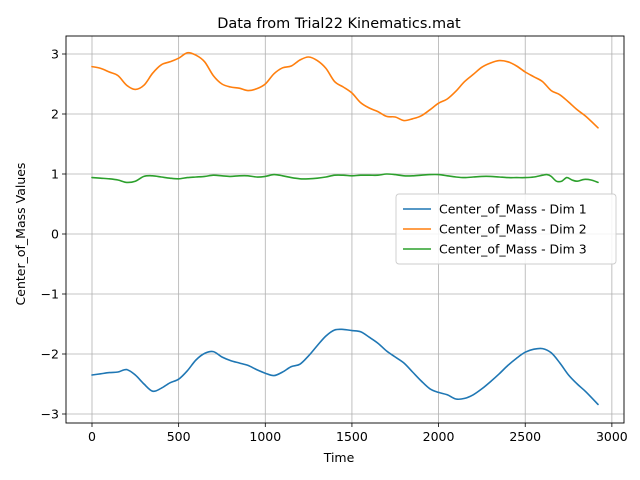 Image resolution: width=640 pixels, height=480 pixels. What do you see at coordinates (50, 294) in the screenshot?
I see `y-tick-label: −1` at bounding box center [50, 294].